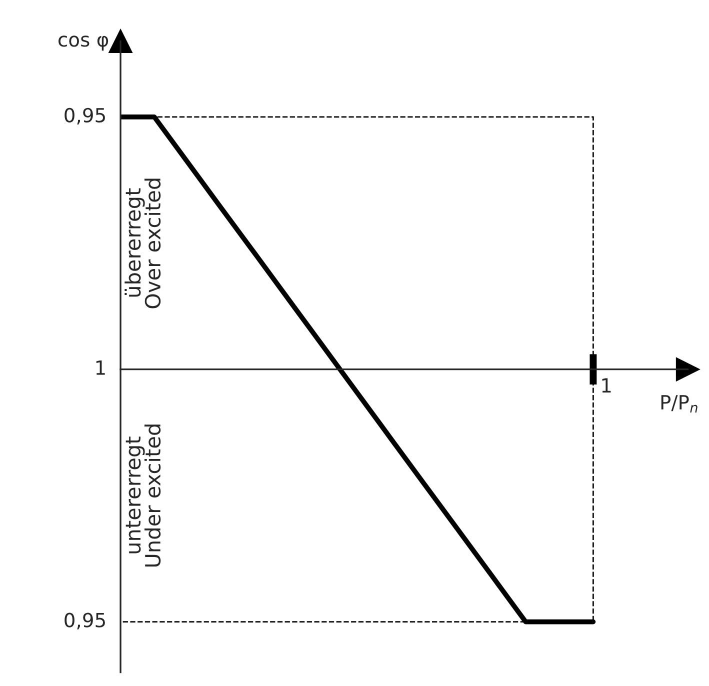  Describe the element at coordinates (135, 495) in the screenshot. I see `annotation: untererregt` at that location.